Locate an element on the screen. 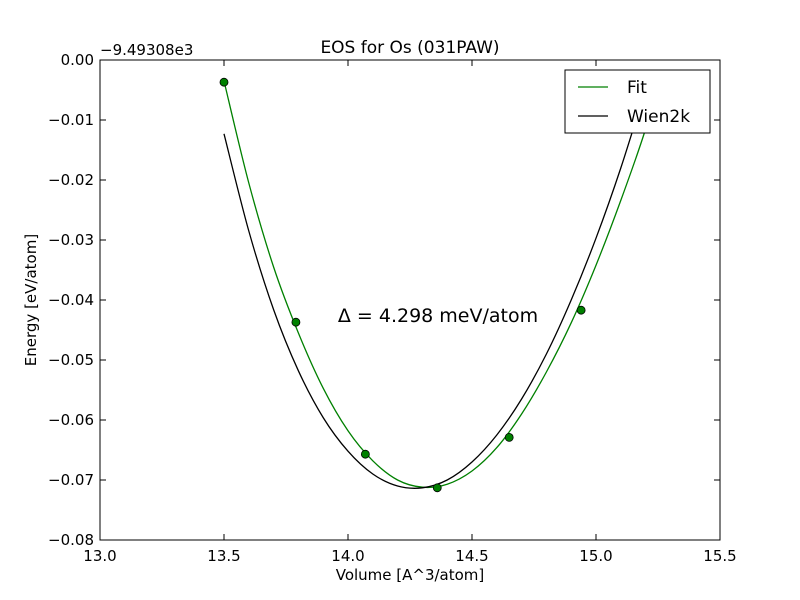 Image resolution: width=800 pixels, height=600 pixels. y-tick-label: 0.00 is located at coordinates (77, 60).